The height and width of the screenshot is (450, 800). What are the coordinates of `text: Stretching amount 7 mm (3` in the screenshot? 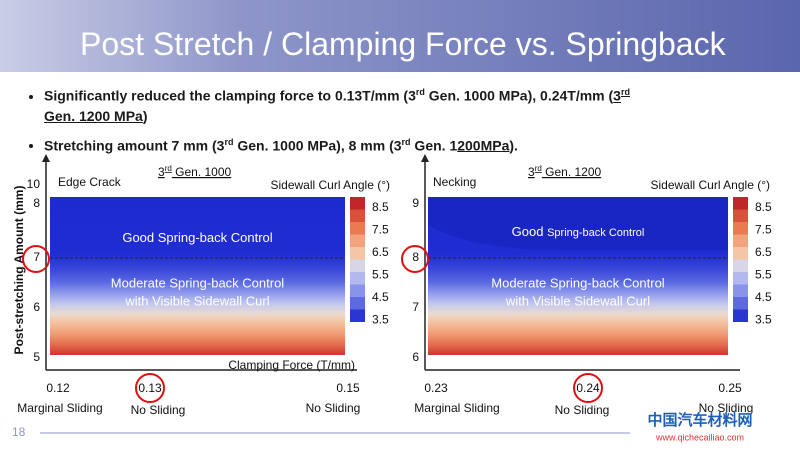 It's located at (134, 145).